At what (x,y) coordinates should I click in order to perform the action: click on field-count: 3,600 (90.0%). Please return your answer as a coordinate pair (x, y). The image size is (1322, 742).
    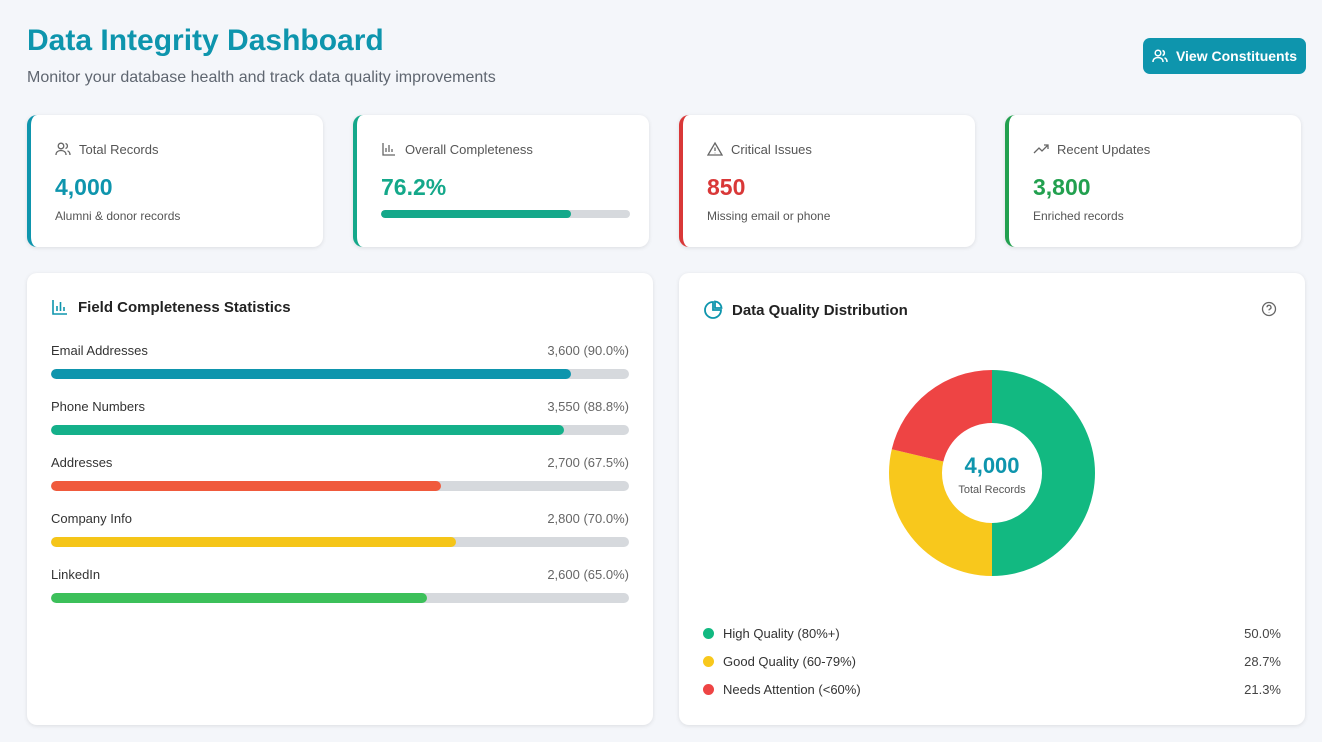
    Looking at the image, I should click on (588, 350).